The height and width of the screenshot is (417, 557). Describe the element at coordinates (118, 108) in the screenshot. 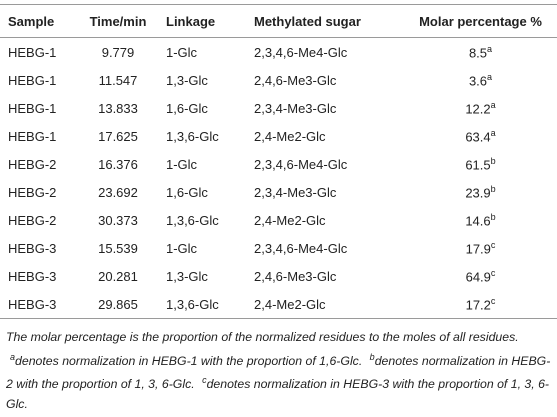

I see `table-cell: 13.833` at that location.